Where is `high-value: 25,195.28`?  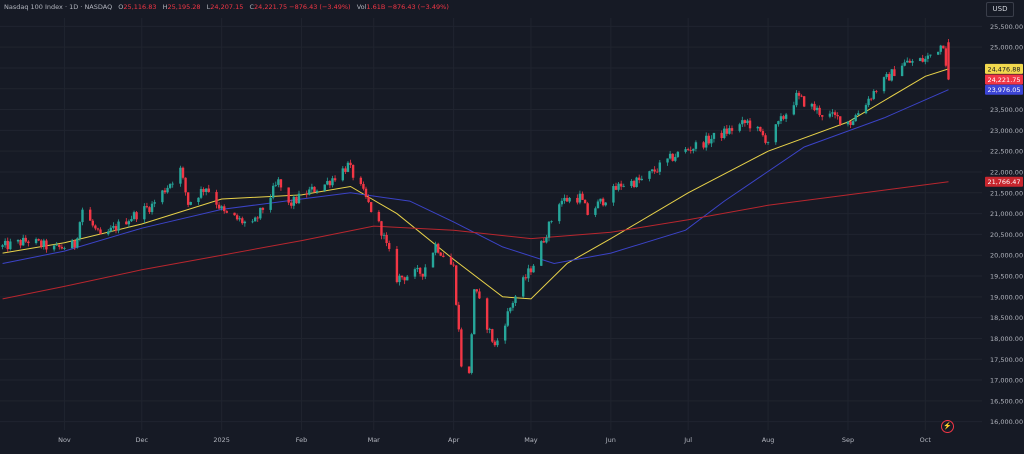 high-value: 25,195.28 is located at coordinates (184, 7).